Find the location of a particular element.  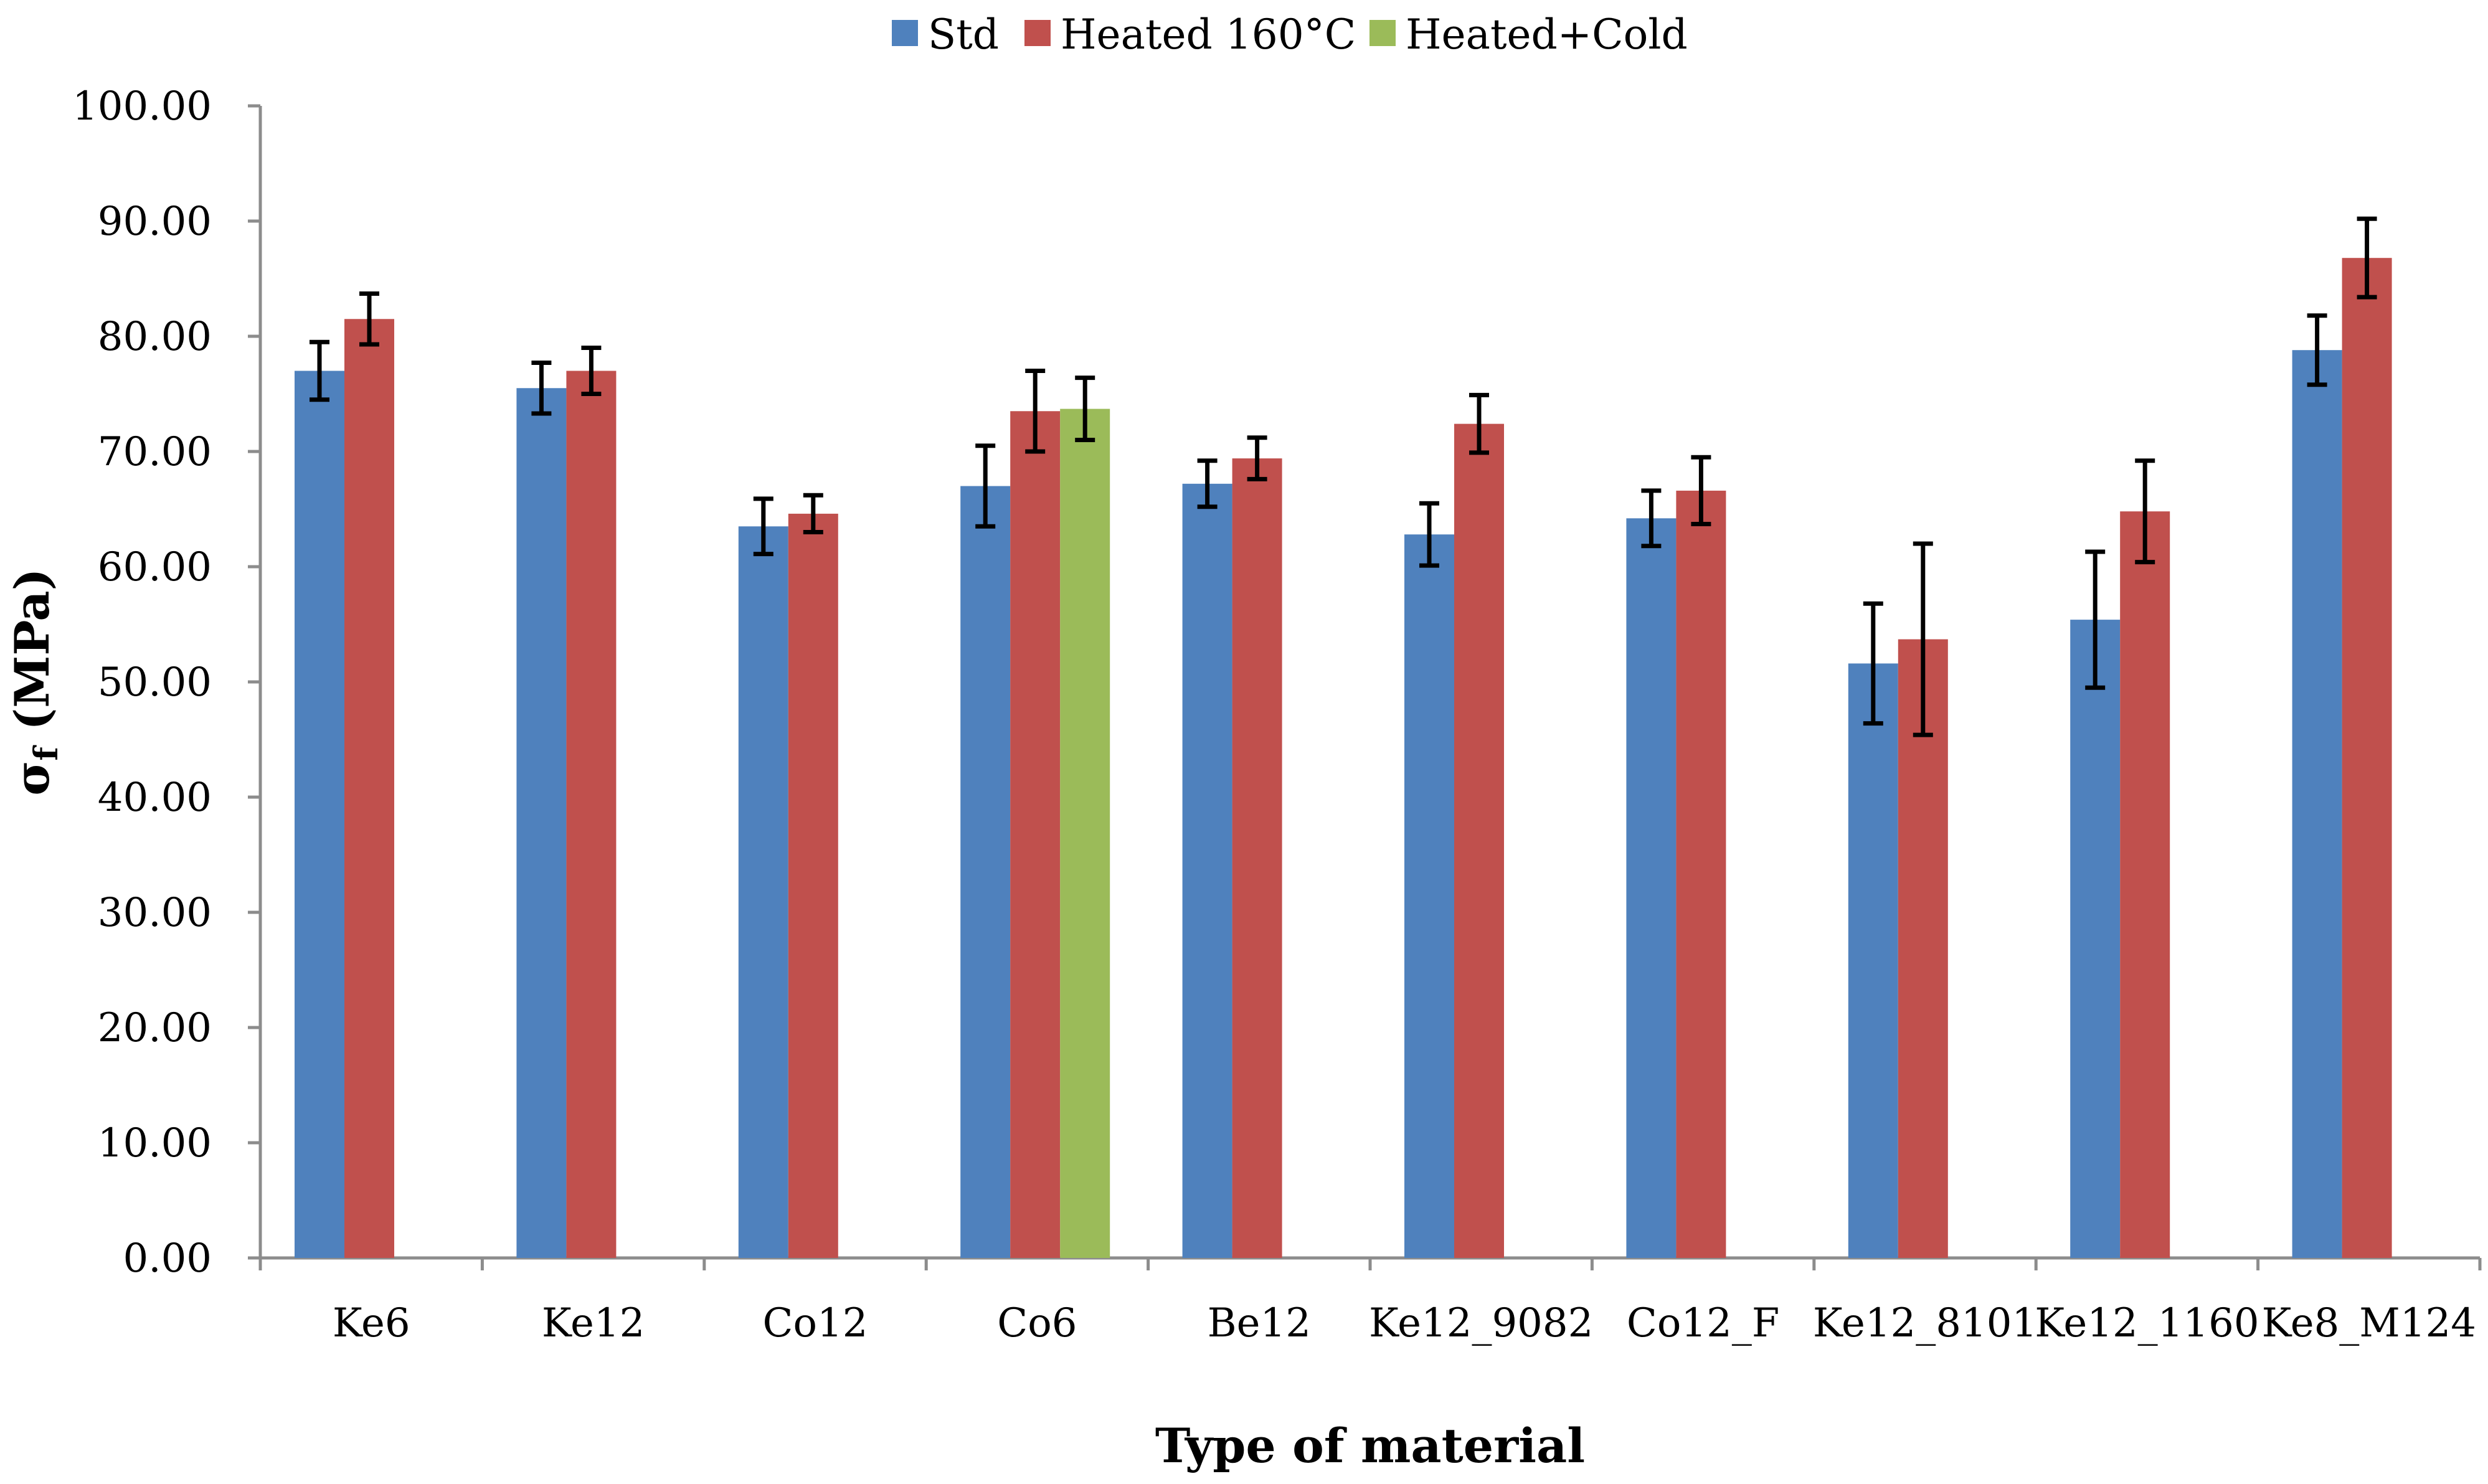

bar-heated-160-c-ke12 is located at coordinates (592, 814).